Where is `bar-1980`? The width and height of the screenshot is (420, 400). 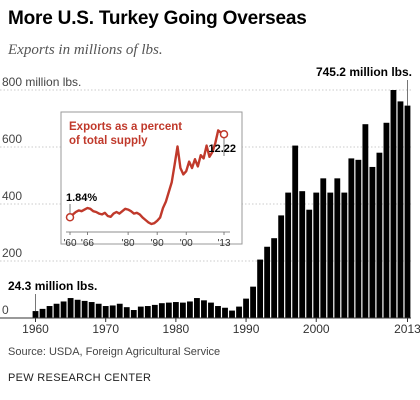 bar-1980 is located at coordinates (175, 310).